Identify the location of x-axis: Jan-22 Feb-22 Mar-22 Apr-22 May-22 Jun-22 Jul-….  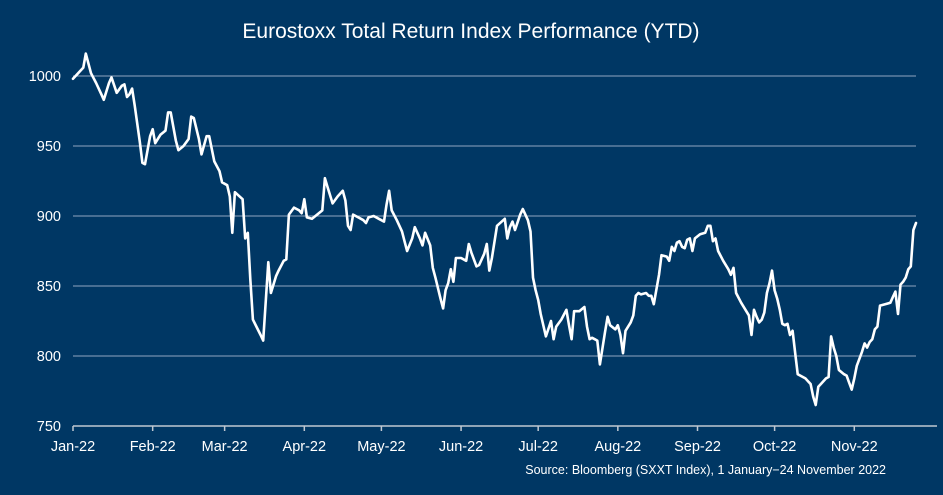
(494, 440).